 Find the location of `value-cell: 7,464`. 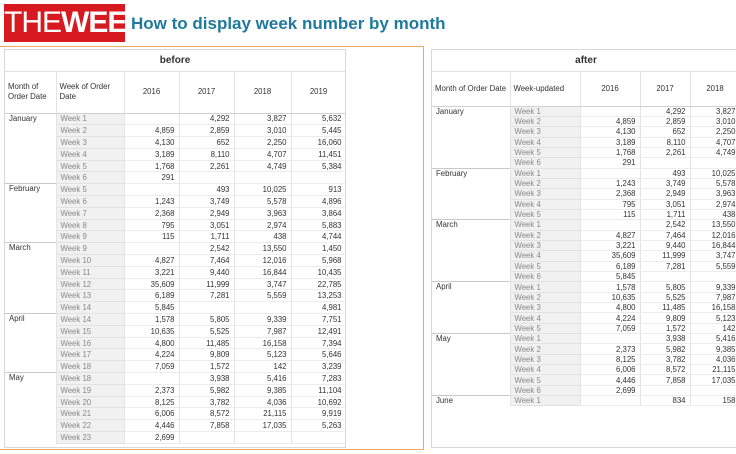

value-cell: 7,464 is located at coordinates (207, 260).